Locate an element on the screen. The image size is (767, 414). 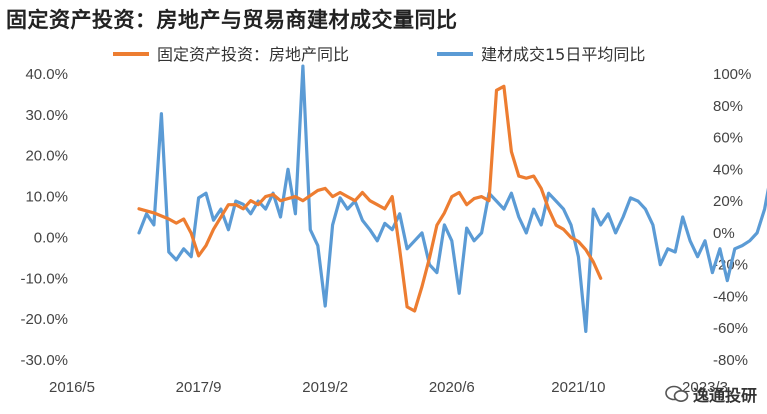
y-left-tick-label: -10.0% is located at coordinates (44, 278).